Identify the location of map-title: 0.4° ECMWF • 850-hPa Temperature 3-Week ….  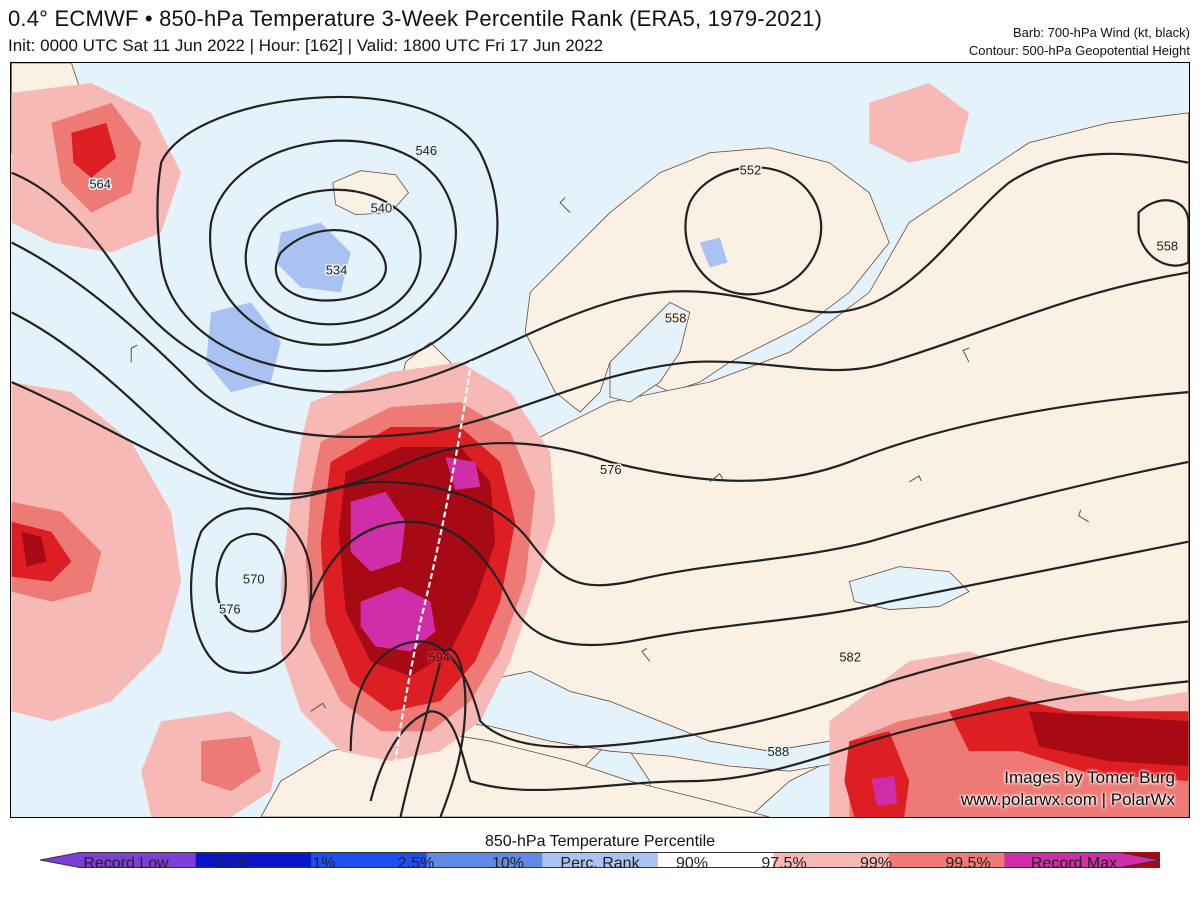
(415, 18).